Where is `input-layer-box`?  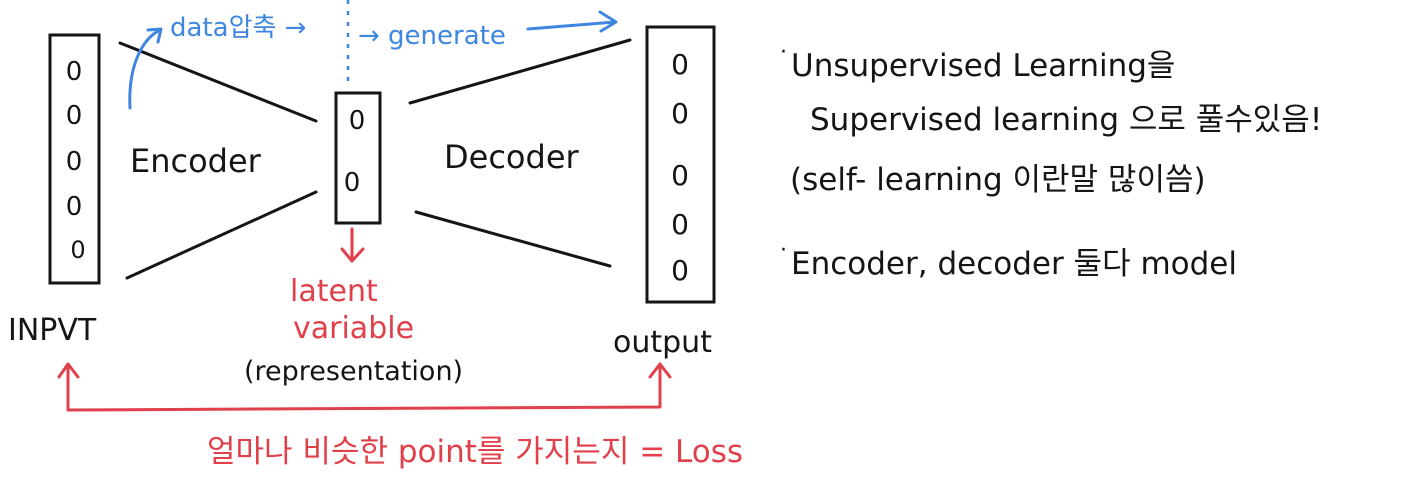
input-layer-box is located at coordinates (74, 159).